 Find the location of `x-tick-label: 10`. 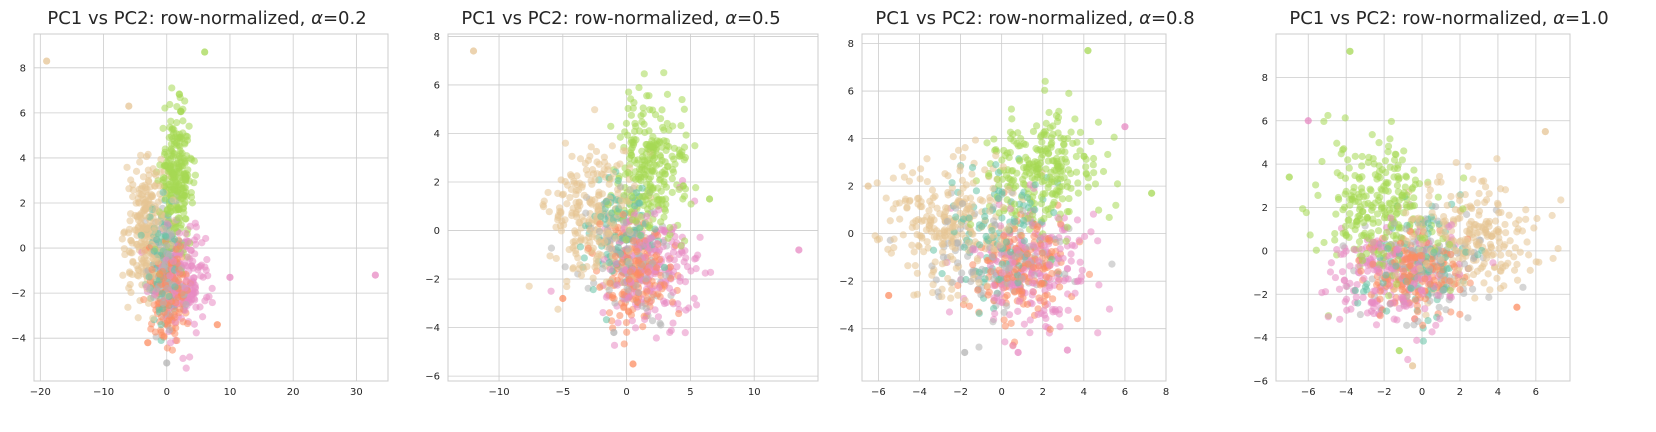

x-tick-label: 10 is located at coordinates (754, 392).